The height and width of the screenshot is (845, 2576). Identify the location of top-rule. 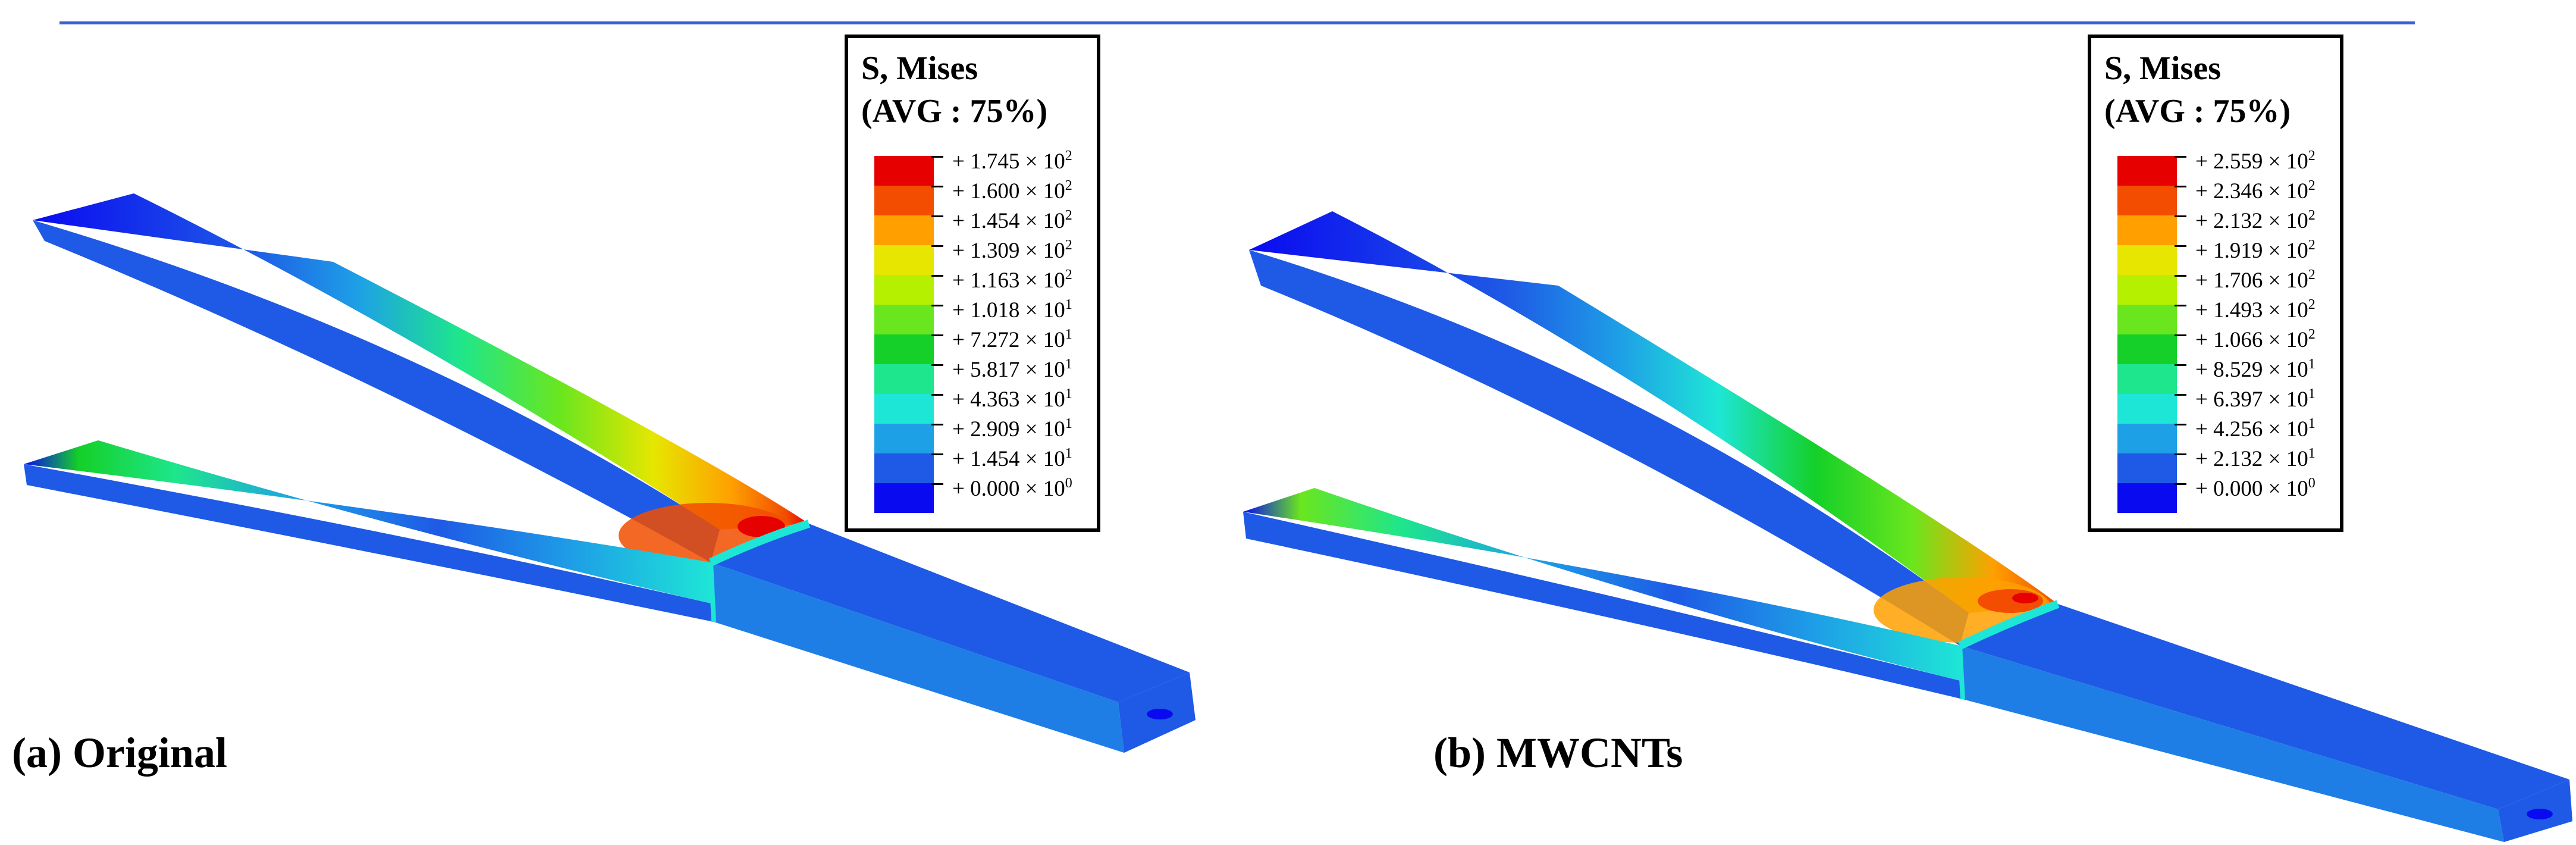
(1237, 22).